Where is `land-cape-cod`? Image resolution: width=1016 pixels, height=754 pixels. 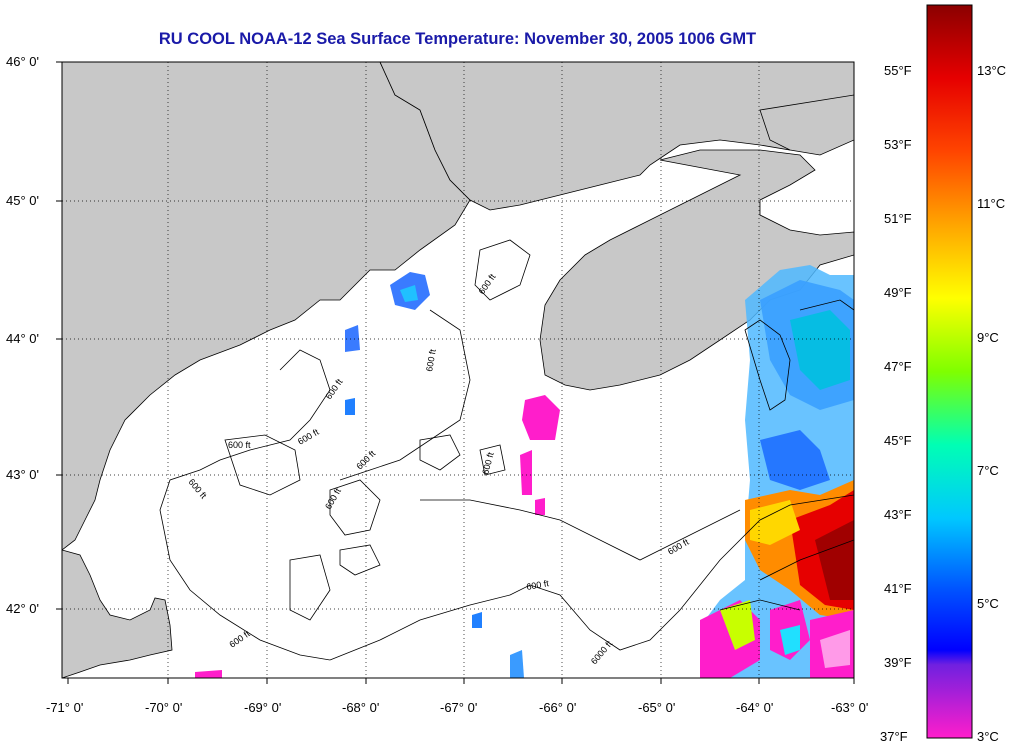
land-cape-cod is located at coordinates (117, 613).